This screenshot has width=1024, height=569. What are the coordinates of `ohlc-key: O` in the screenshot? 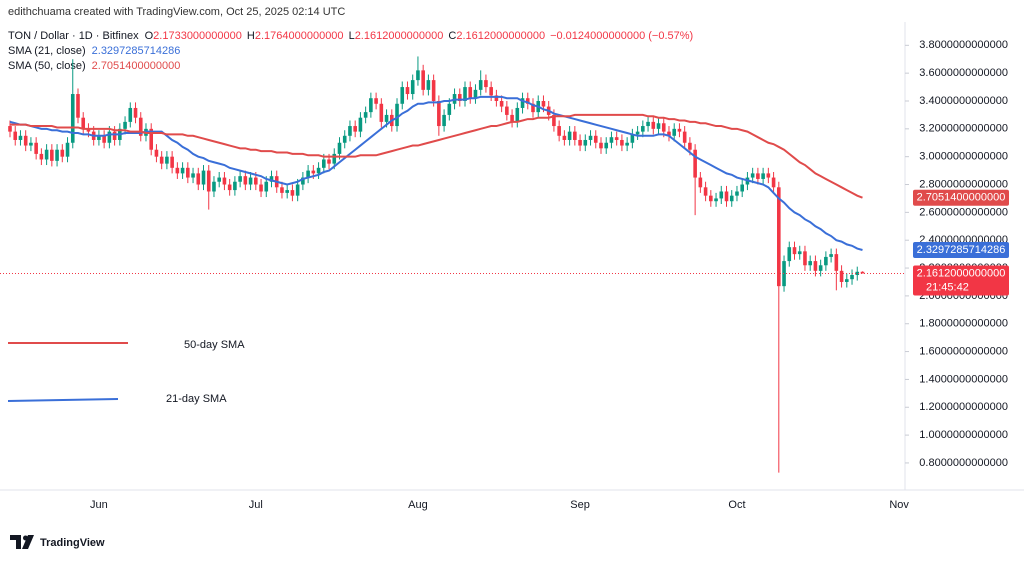 It's located at (149, 36).